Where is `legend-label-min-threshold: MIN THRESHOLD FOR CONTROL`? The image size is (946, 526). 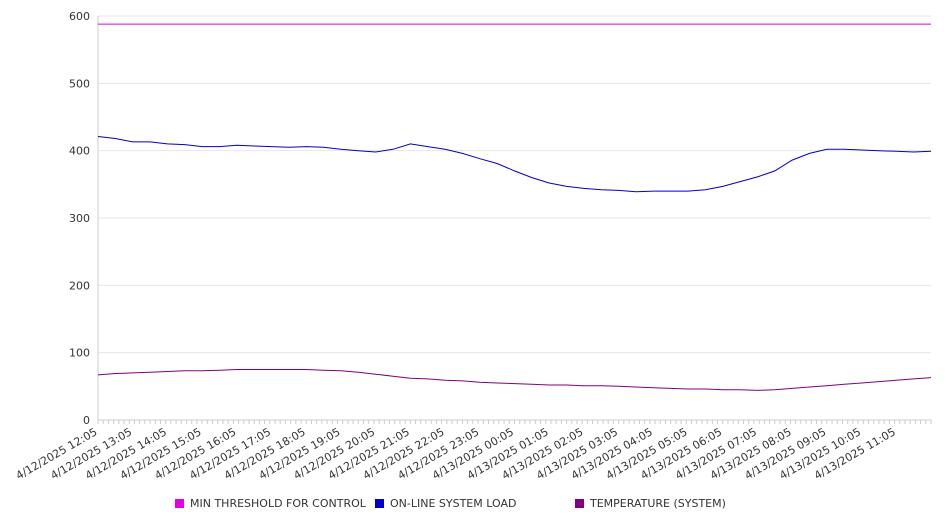
legend-label-min-threshold: MIN THRESHOLD FOR CONTROL is located at coordinates (278, 503).